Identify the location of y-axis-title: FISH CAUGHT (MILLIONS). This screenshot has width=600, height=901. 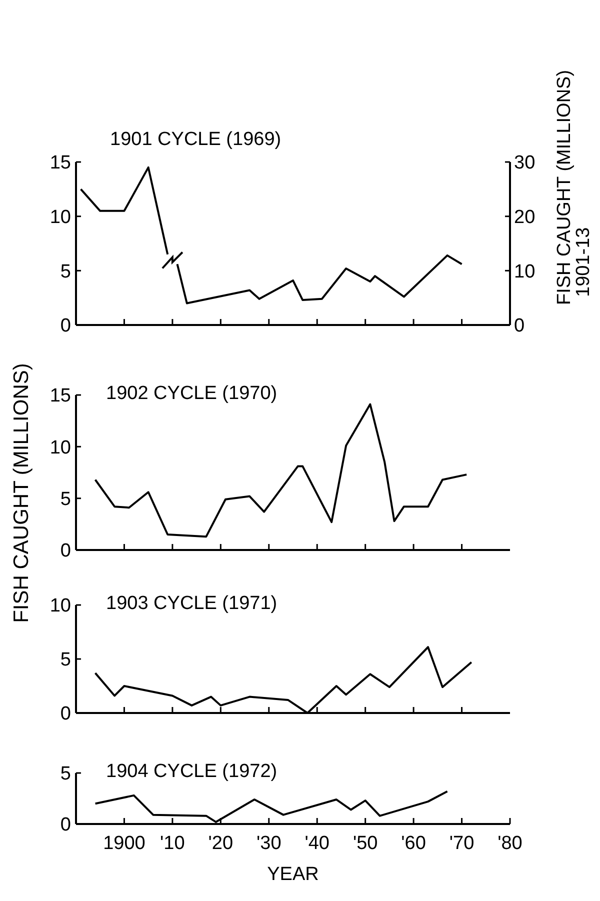
(21, 493).